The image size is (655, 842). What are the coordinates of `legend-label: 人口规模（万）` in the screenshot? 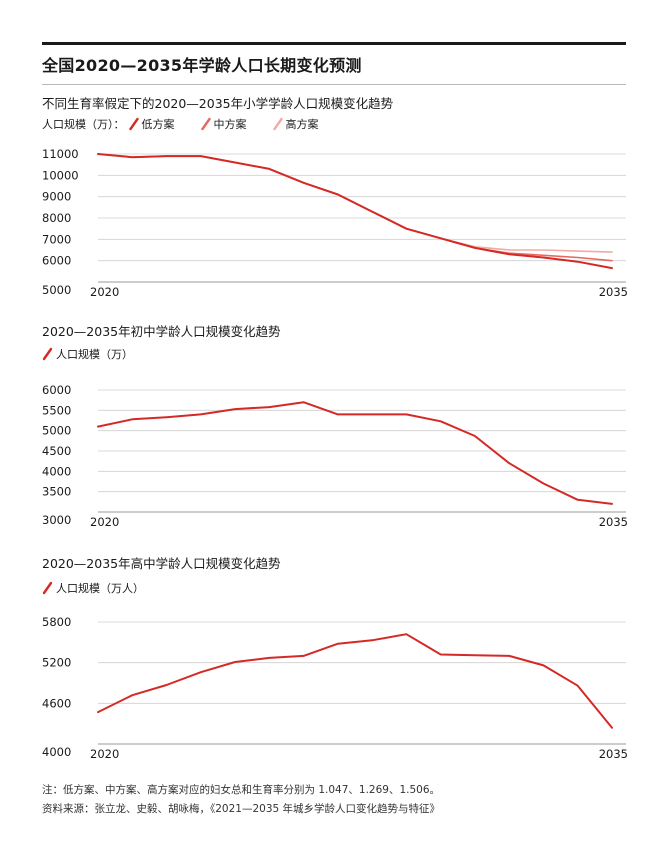 It's located at (94, 354).